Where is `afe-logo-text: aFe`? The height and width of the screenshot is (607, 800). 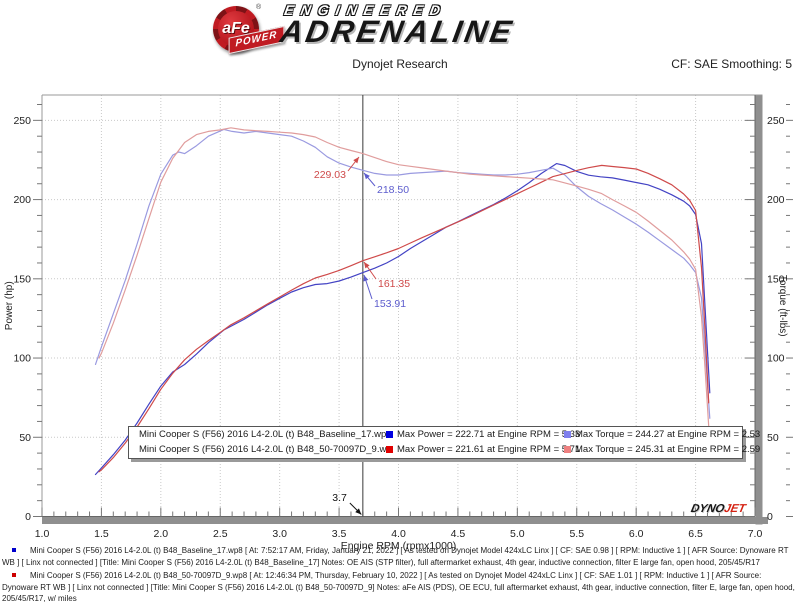 afe-logo-text: aFe is located at coordinates (236, 28).